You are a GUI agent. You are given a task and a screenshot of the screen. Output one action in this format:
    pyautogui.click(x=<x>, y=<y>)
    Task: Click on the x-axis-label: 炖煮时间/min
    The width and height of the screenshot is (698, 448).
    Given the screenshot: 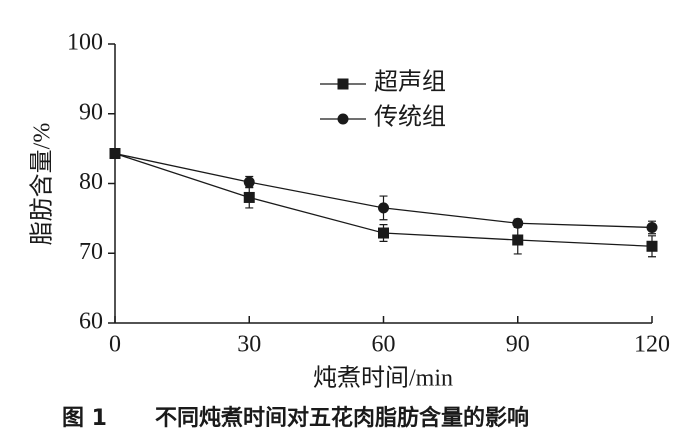 What is the action you would take?
    pyautogui.click(x=383, y=378)
    